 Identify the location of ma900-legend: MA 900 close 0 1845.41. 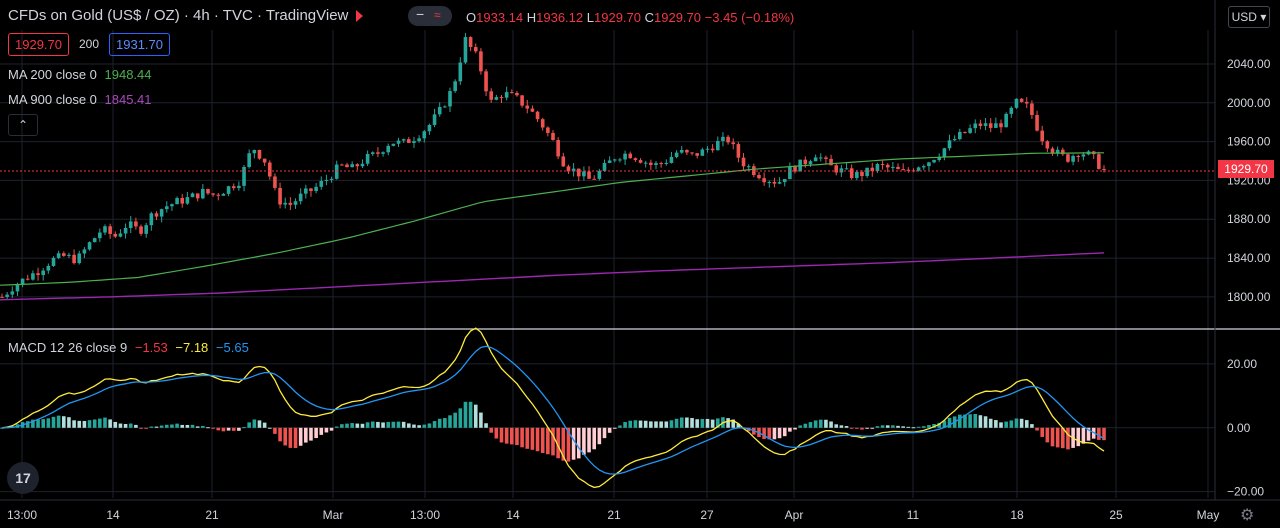
(80, 99).